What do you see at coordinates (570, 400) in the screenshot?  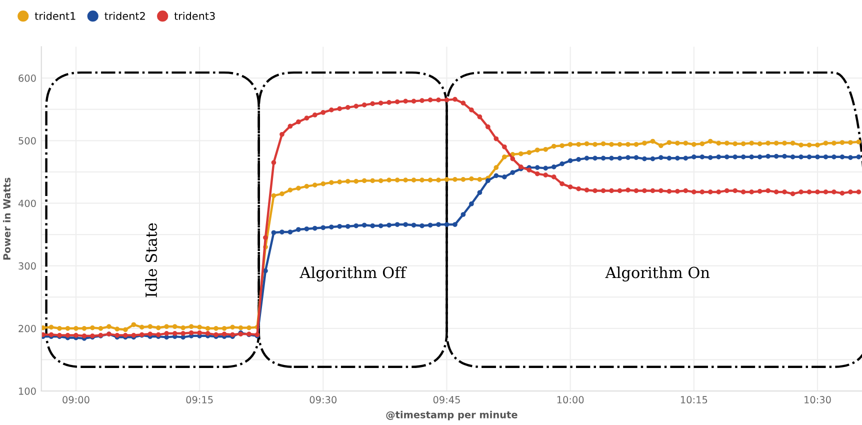 I see `x-tick-label: 10:00` at bounding box center [570, 400].